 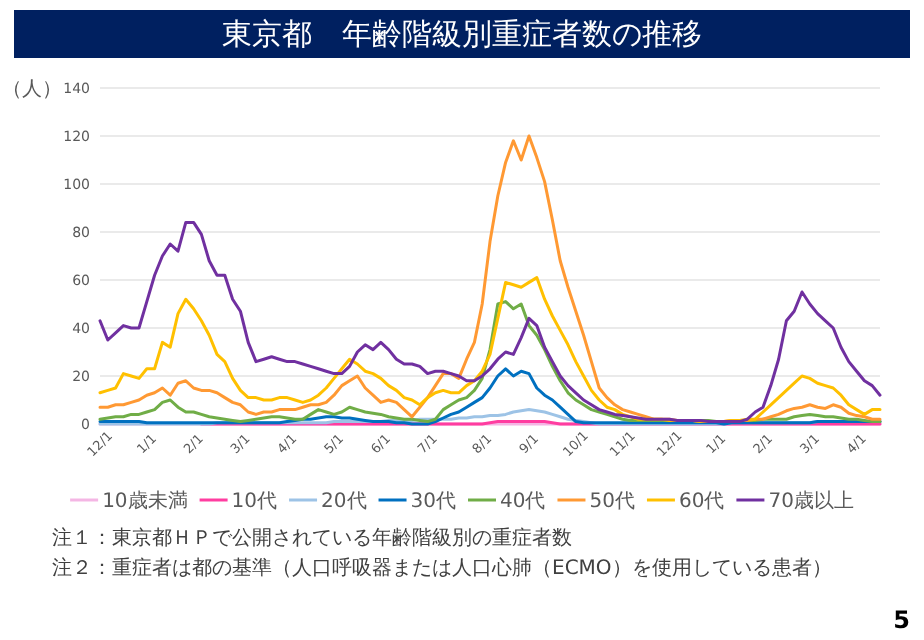 I want to click on legend-label: 40代, so click(x=523, y=502).